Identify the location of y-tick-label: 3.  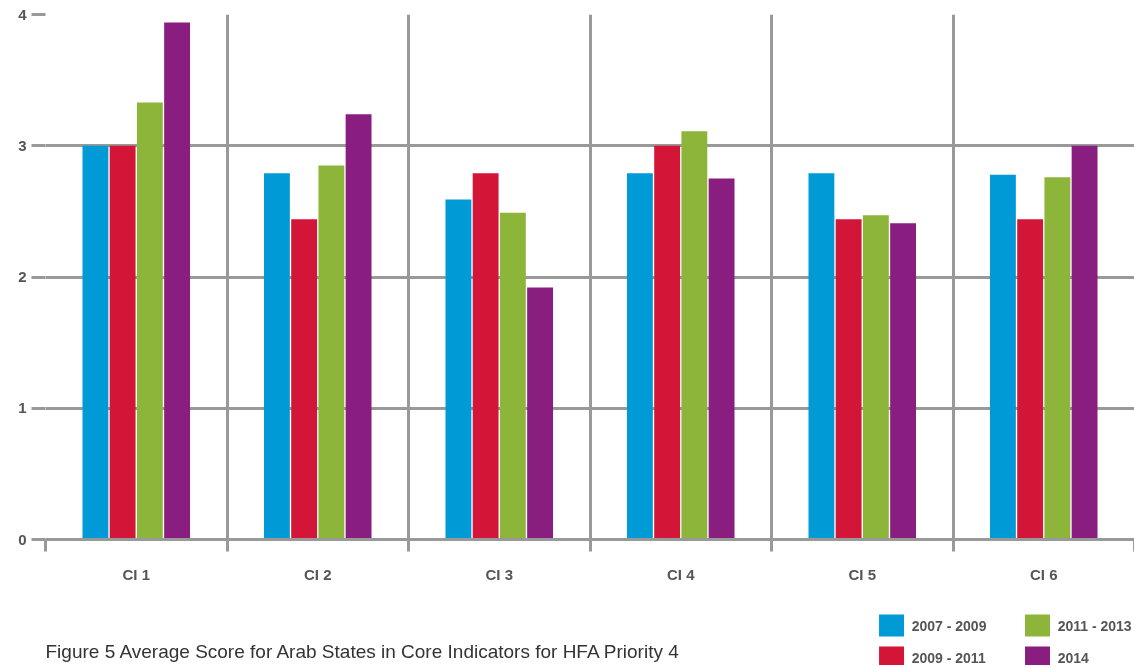
(22, 145).